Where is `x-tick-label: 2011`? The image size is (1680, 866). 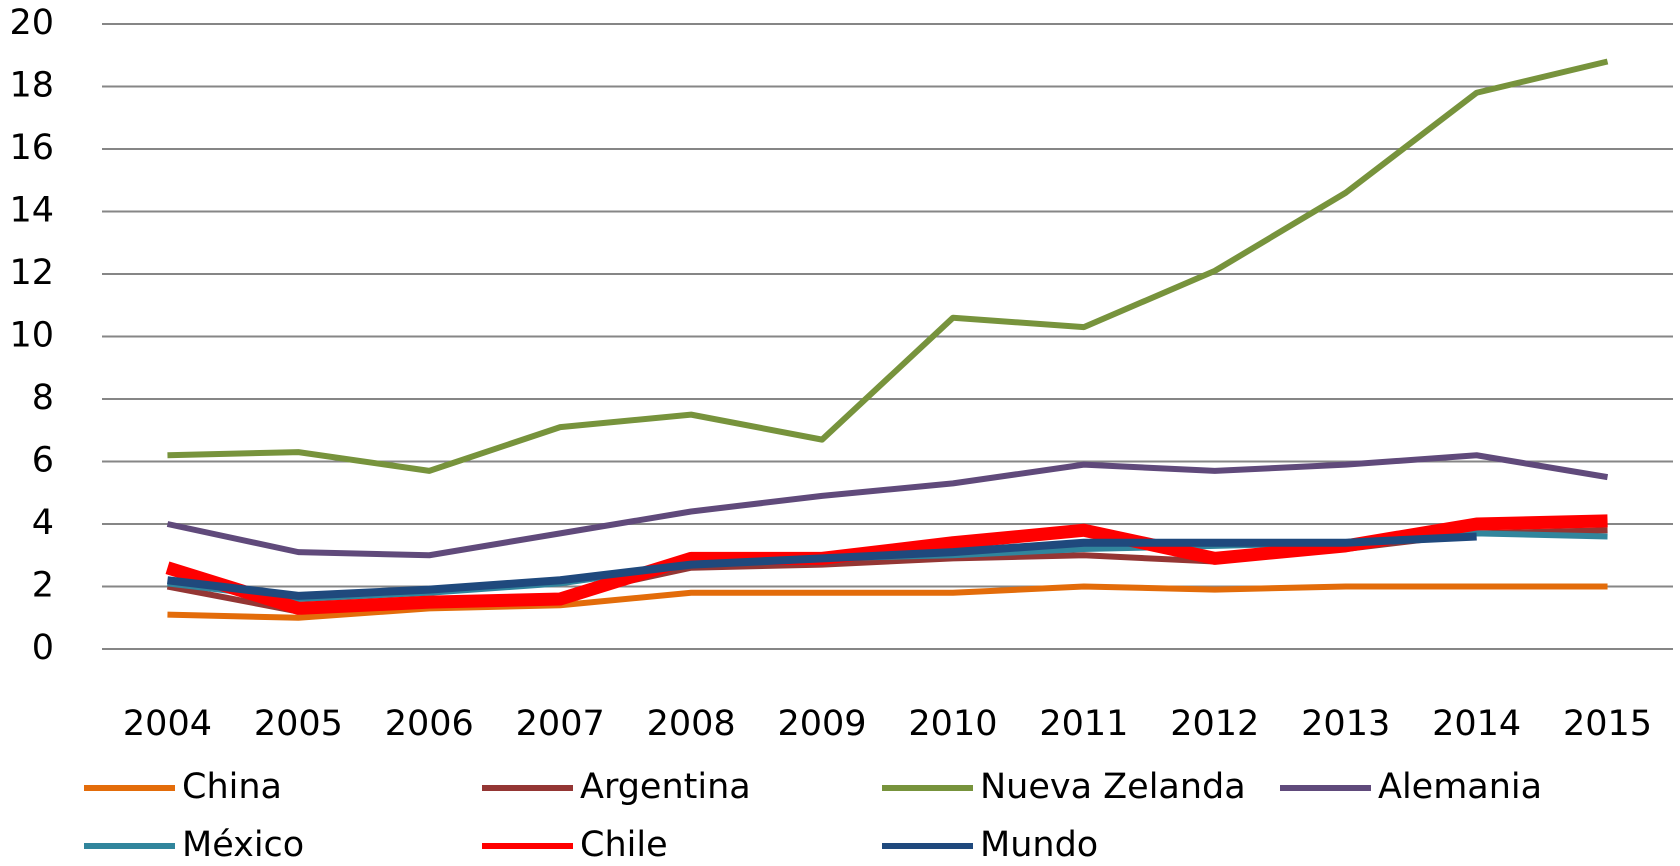
x-tick-label: 2011 is located at coordinates (1083, 724).